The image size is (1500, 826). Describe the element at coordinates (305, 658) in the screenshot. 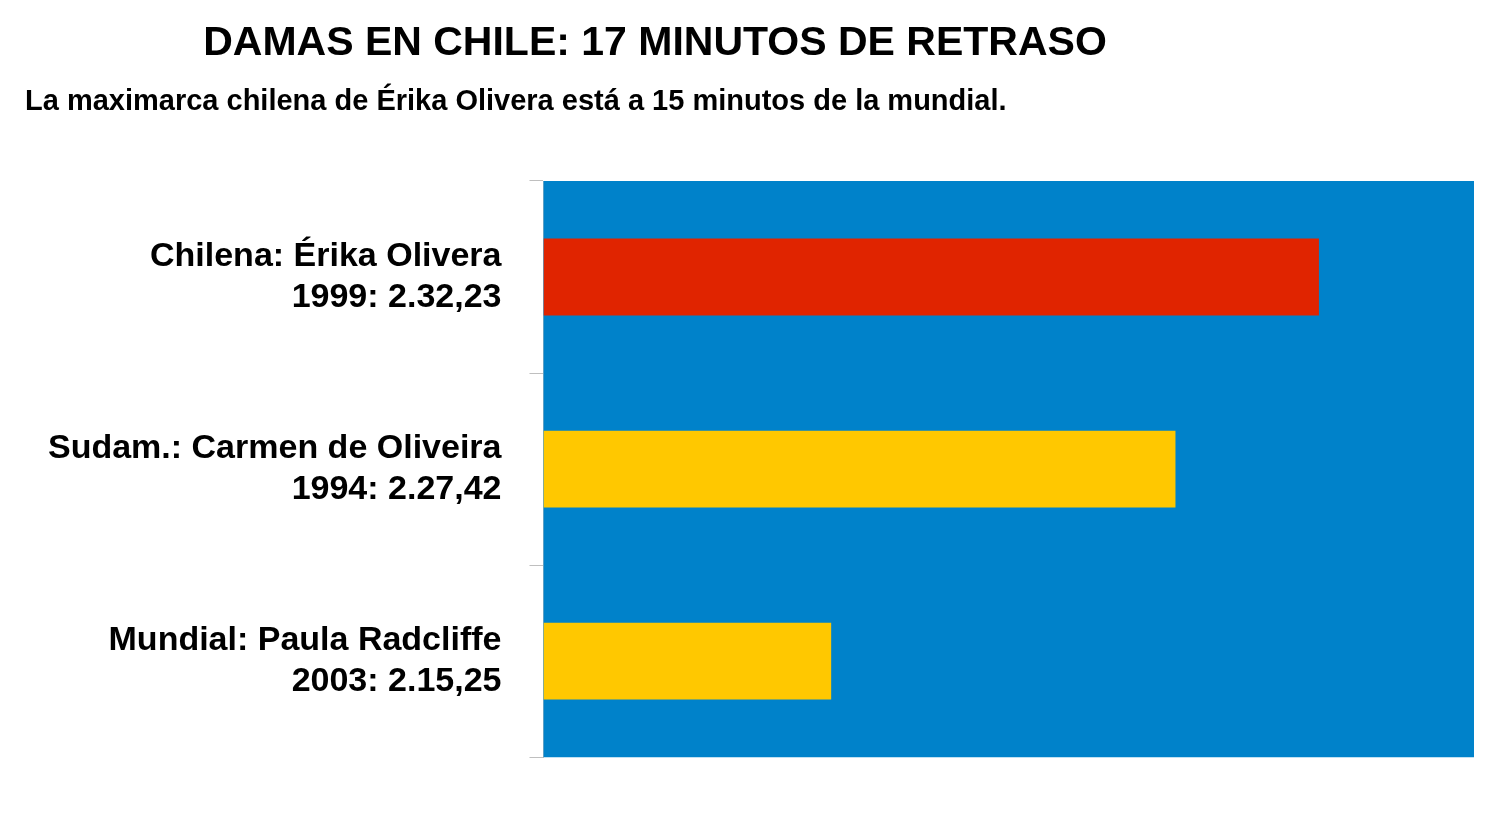

I see `y-tick-label: Mundial: Paula Radcliffe 2003: 2.15,25` at that location.